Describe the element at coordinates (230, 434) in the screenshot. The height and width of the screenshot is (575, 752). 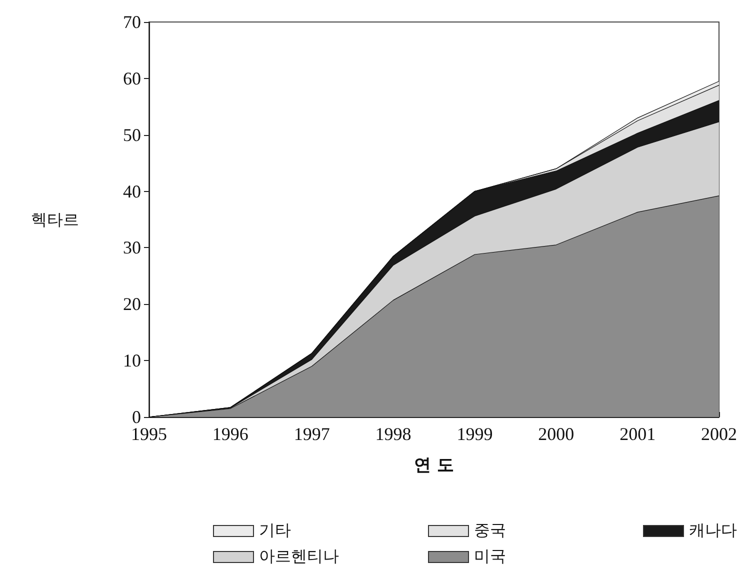
I see `x-tick-label: 1996` at that location.